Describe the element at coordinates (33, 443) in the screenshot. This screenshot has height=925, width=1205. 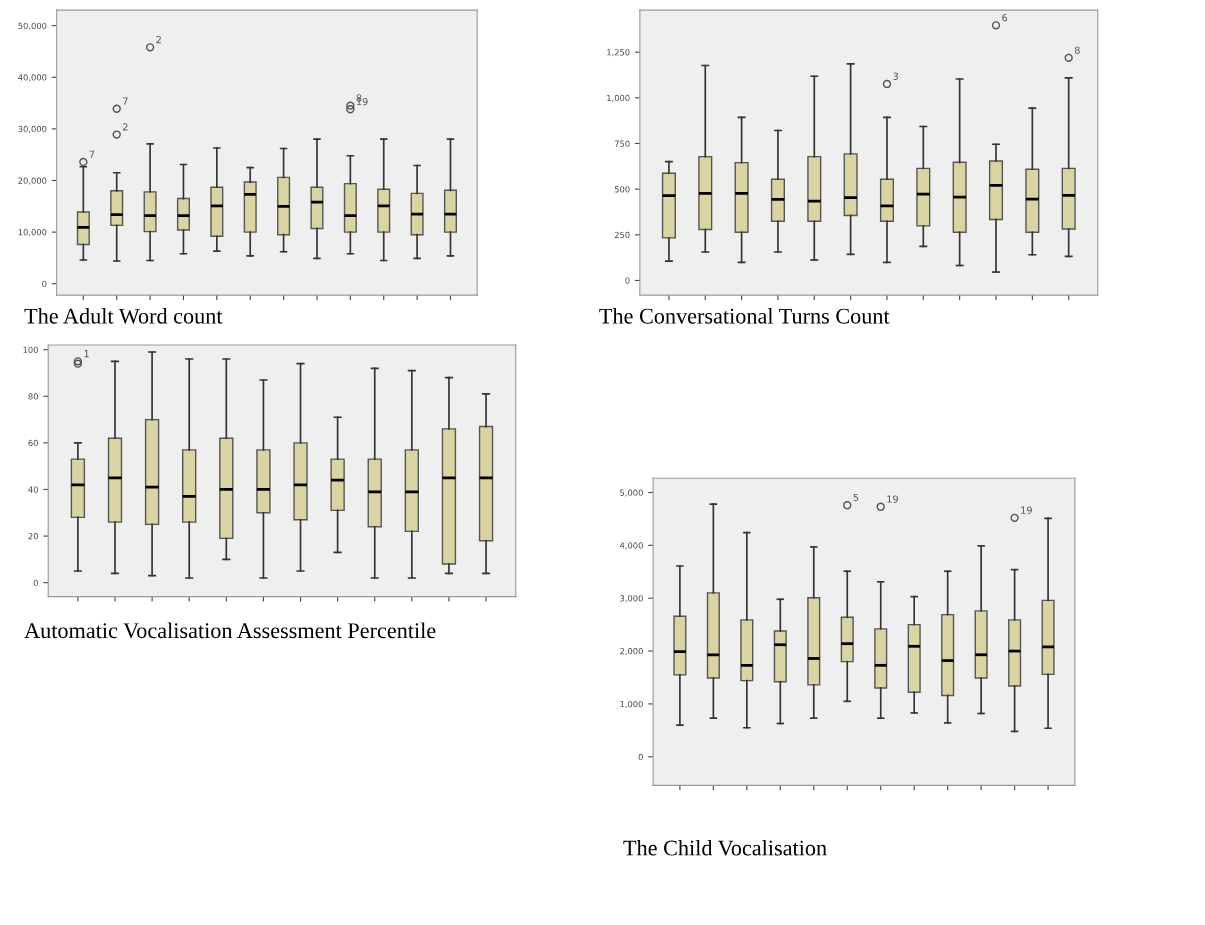
I see `y-tick-label: 60` at that location.